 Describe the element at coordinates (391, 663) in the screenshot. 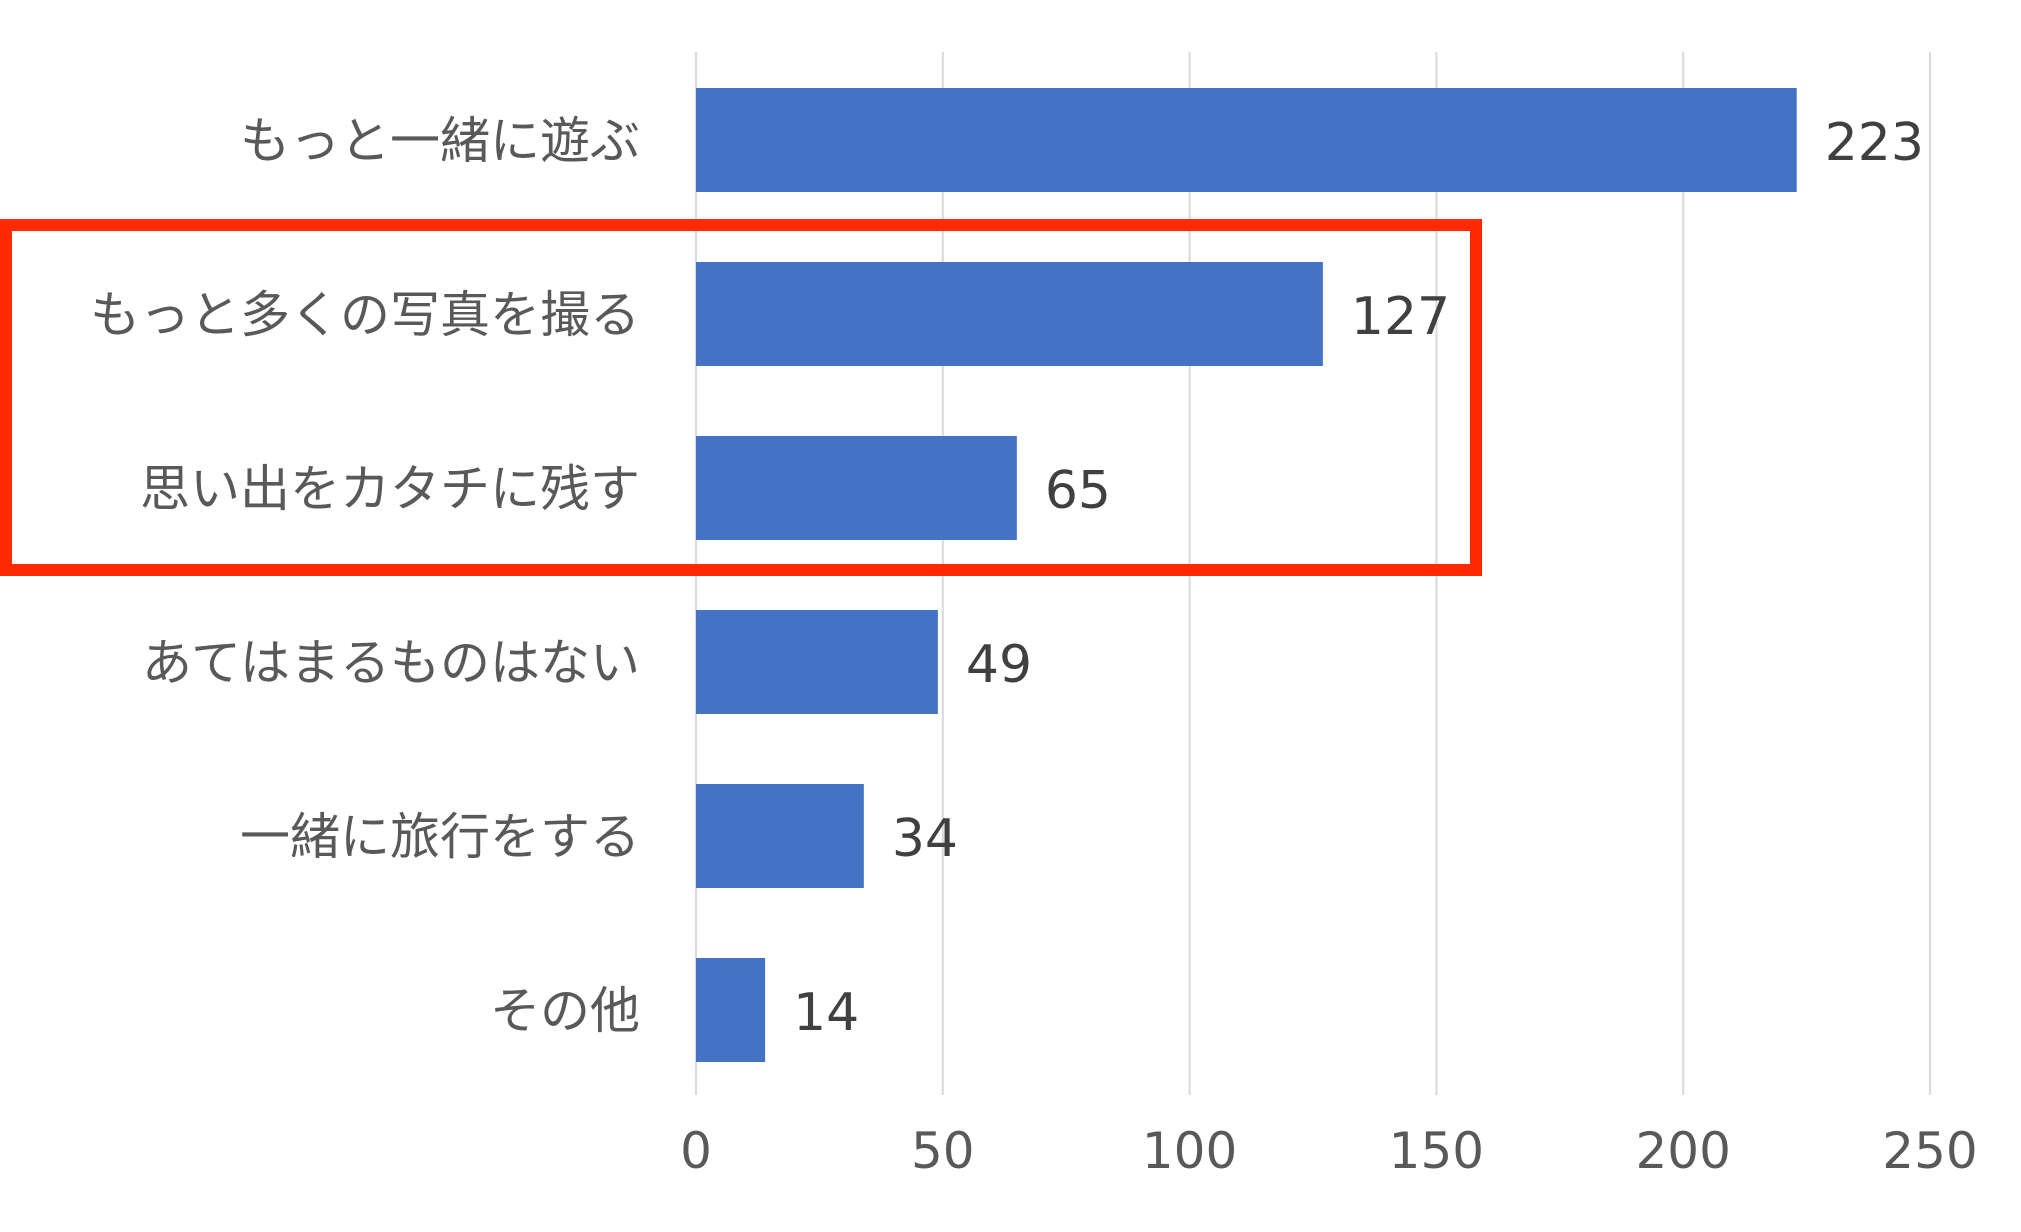

I see `category-label: あてはまるものはない` at that location.